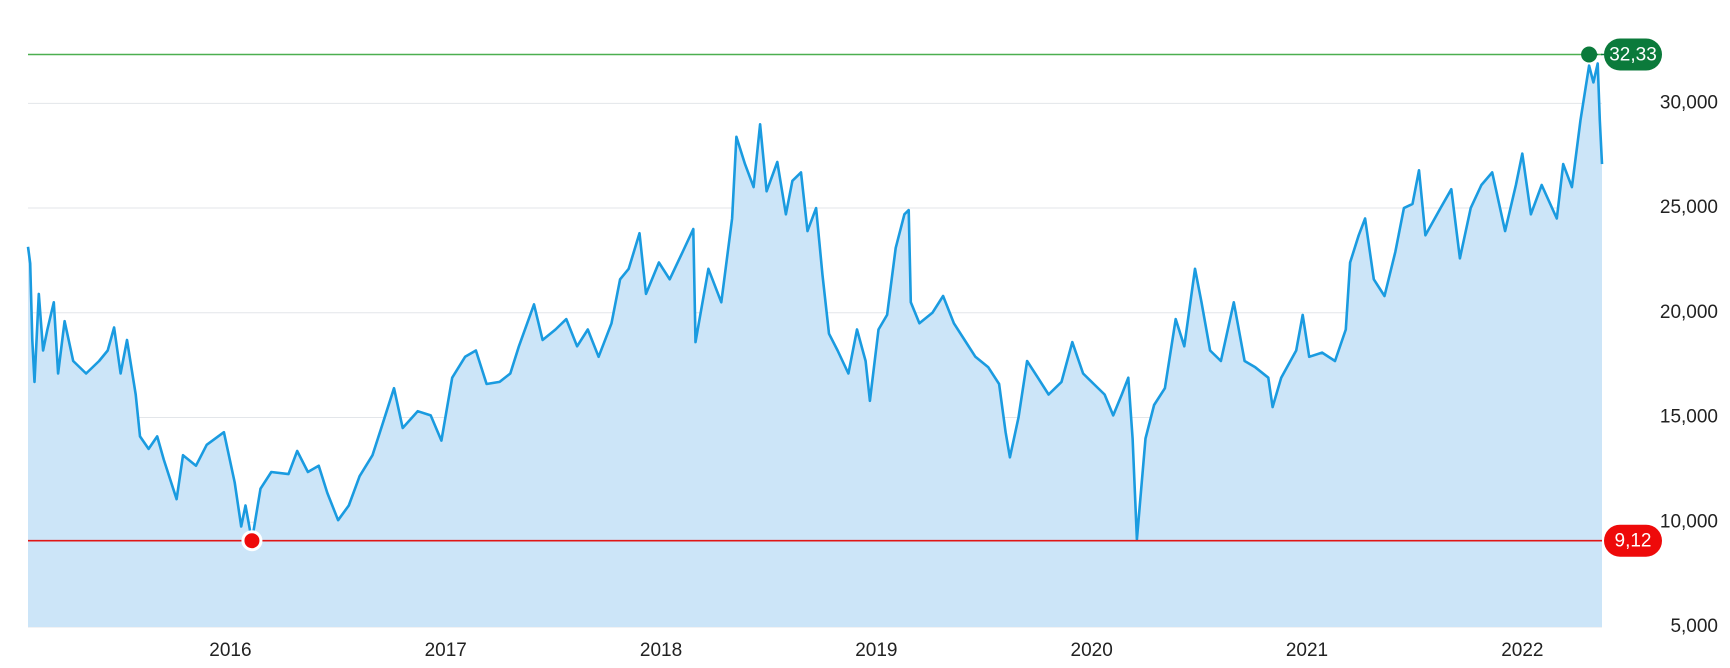 This screenshot has width=1730, height=668. Describe the element at coordinates (230, 650) in the screenshot. I see `x-tick-label: 2016` at that location.